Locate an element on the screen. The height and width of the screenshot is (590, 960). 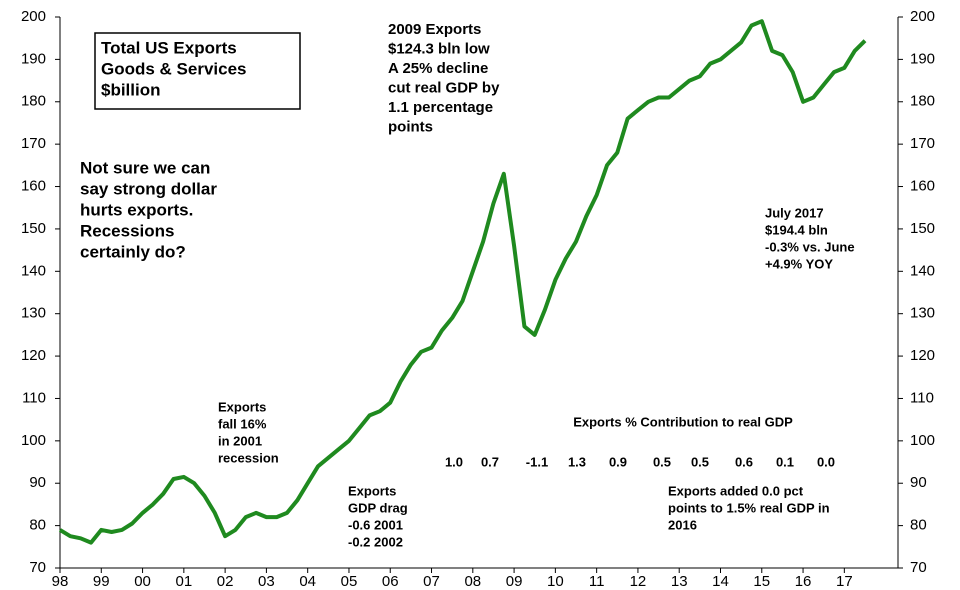
annotation: recession is located at coordinates (248, 457).